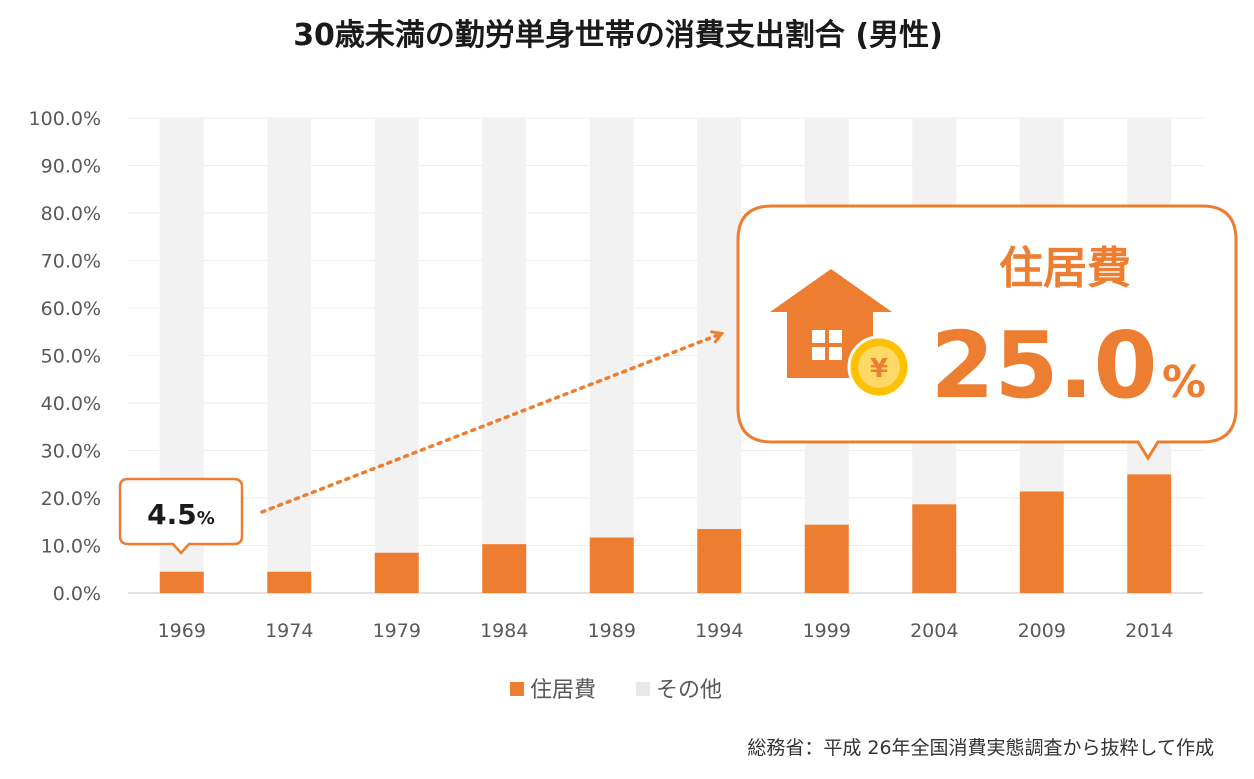 This screenshot has width=1254, height=779. What do you see at coordinates (612, 631) in the screenshot?
I see `x-tick-label: 1989` at bounding box center [612, 631].